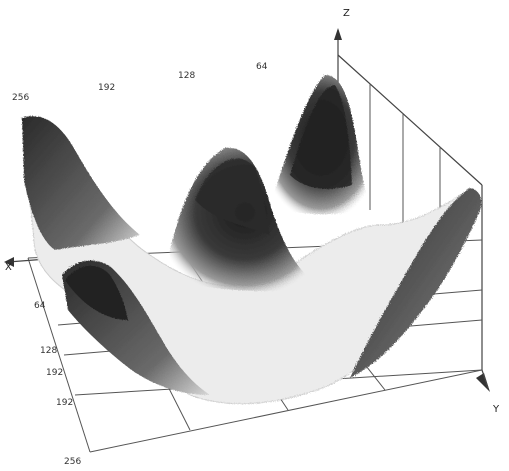 The image size is (509, 471). I want to click on y-axis-line, so click(485, 379).